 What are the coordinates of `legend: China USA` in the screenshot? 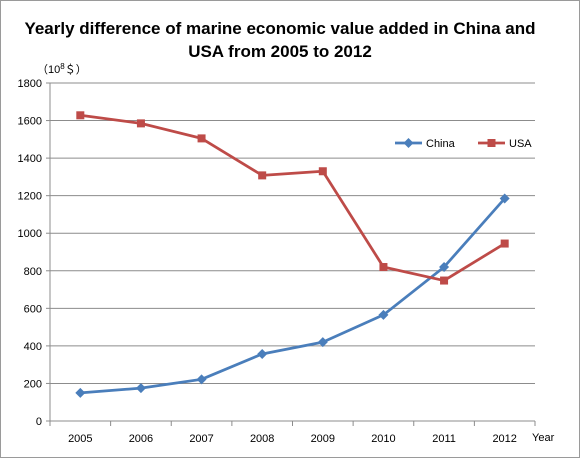 It's located at (463, 144).